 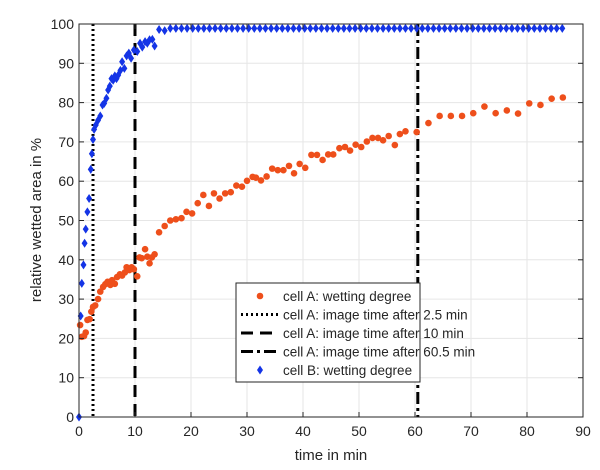 I want to click on y-tick-label: 100, so click(x=63, y=24).